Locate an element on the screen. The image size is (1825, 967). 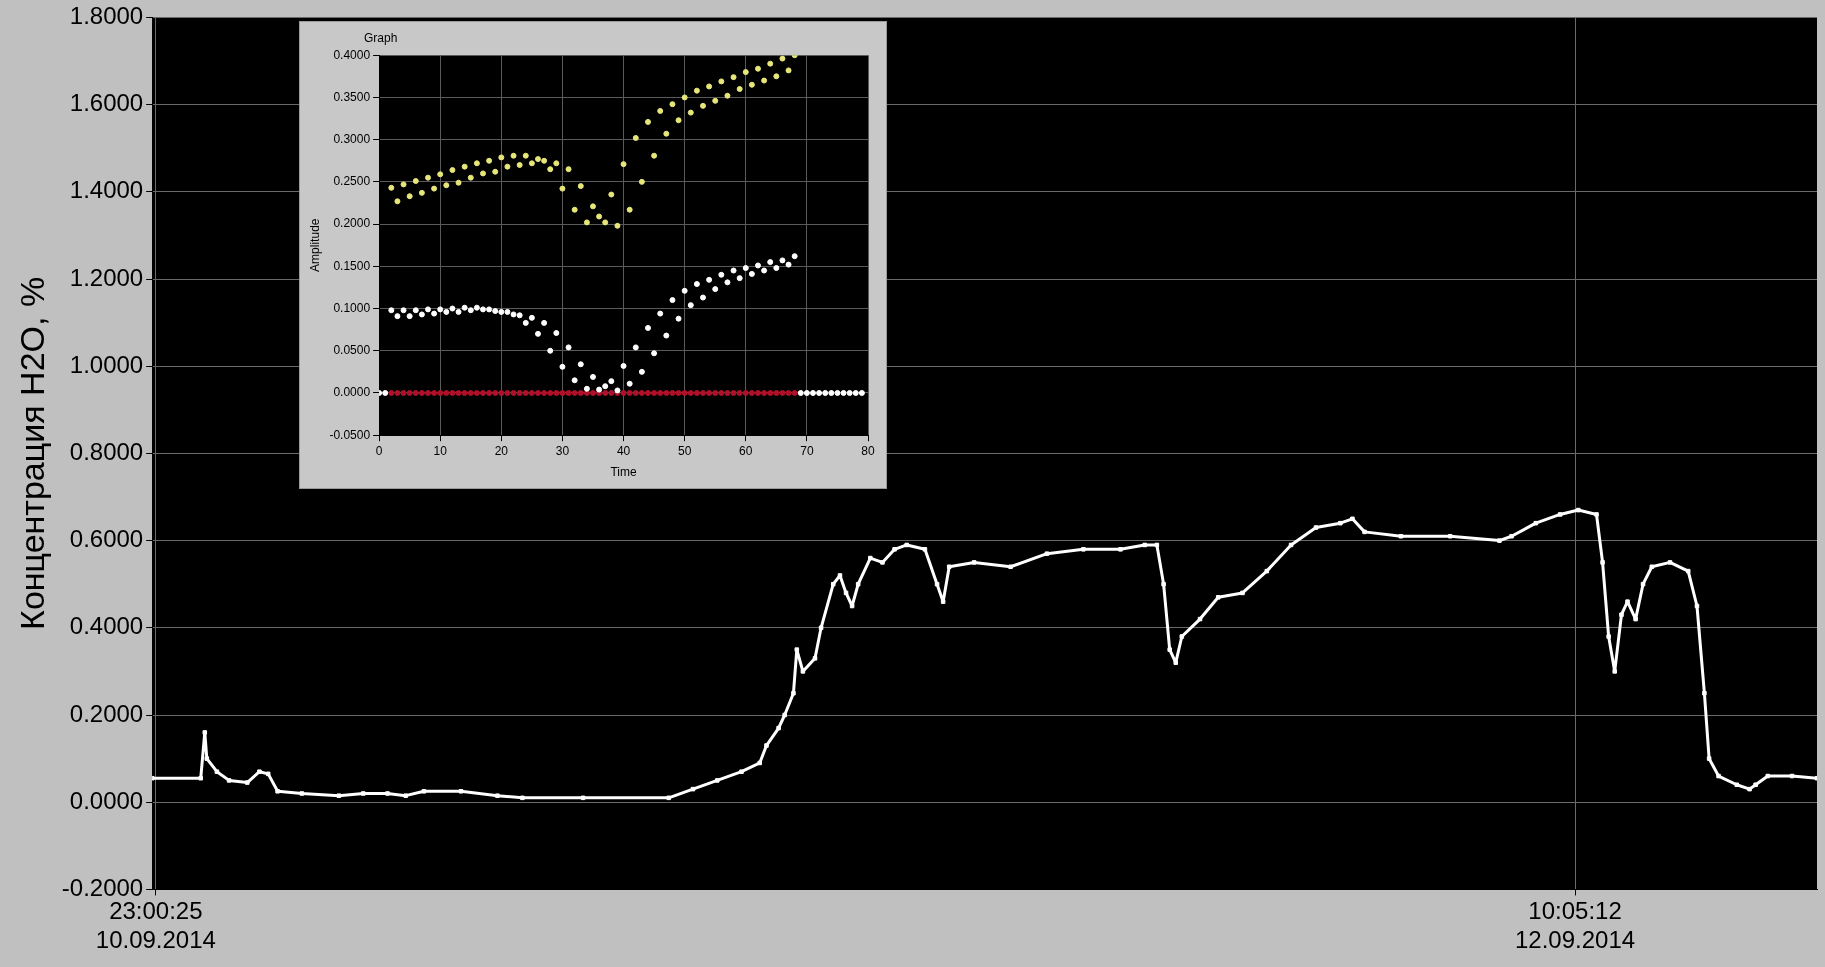
x-tick-label: 50 is located at coordinates (684, 450).